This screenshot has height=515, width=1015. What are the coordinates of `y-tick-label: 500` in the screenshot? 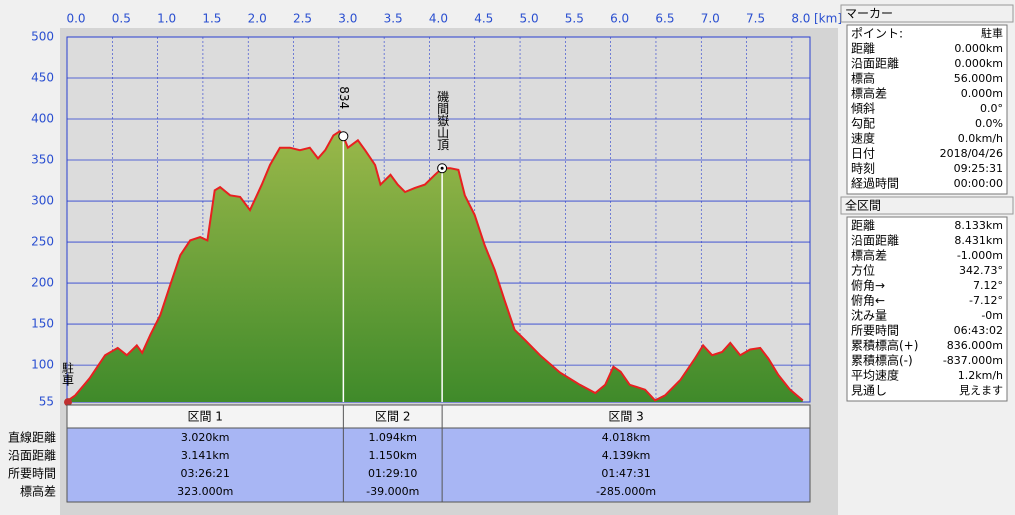 It's located at (42, 37).